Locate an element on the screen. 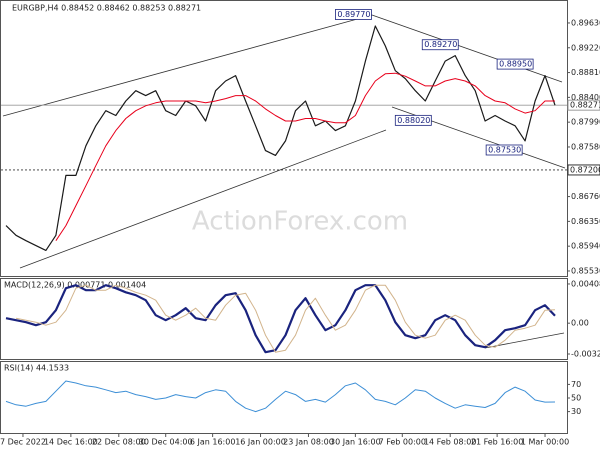  price-level-label: 0.87200 is located at coordinates (585, 169).